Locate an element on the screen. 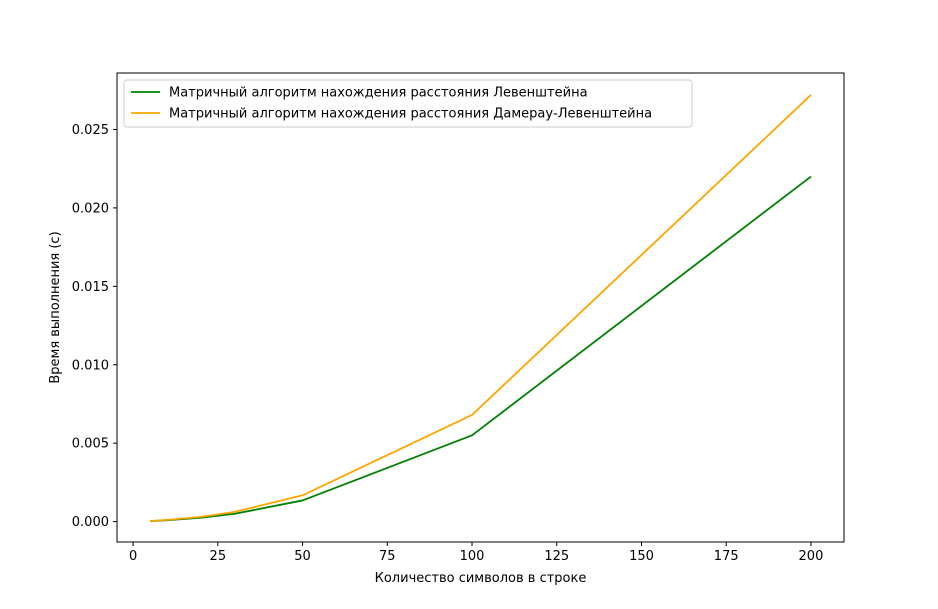  y-tick-label: 0.015 is located at coordinates (90, 287).